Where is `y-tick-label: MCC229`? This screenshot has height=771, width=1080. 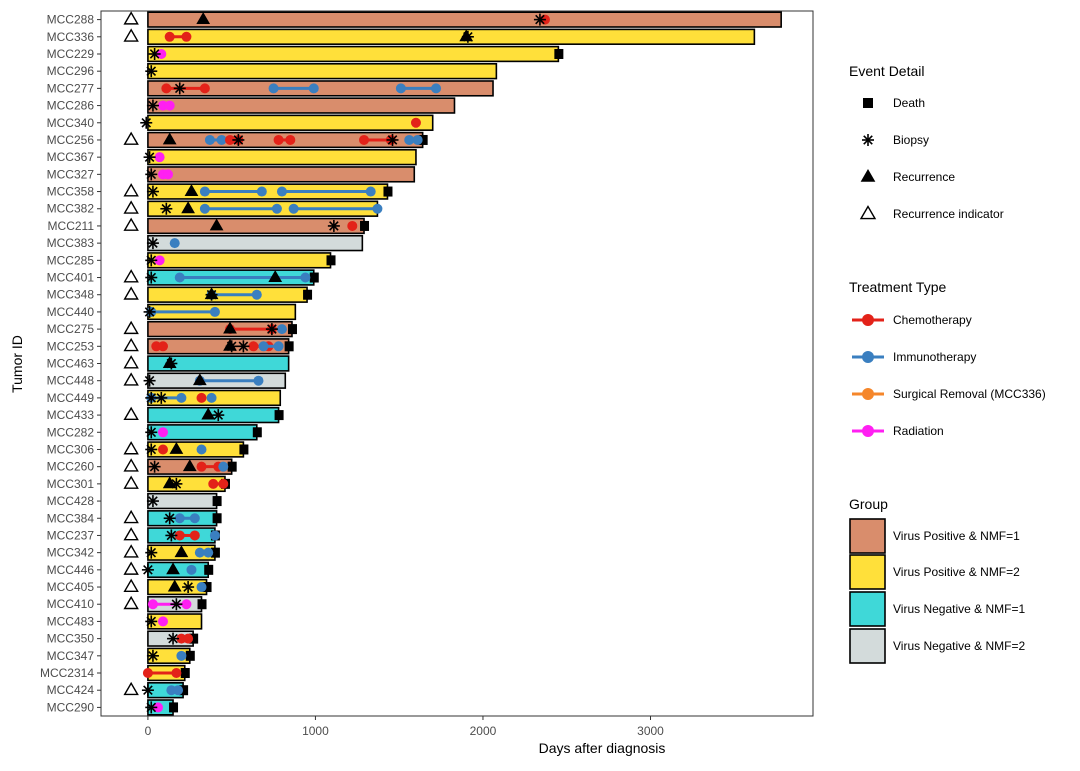
y-tick-label: MCC229 is located at coordinates (71, 54).